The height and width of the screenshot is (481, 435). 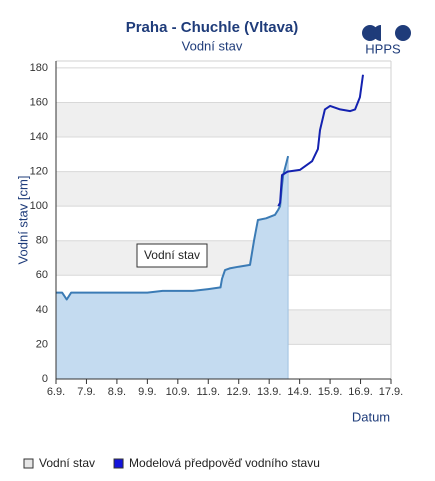 What do you see at coordinates (212, 27) in the screenshot?
I see `chart-title: Praha - Chuchle (Vltava)` at bounding box center [212, 27].